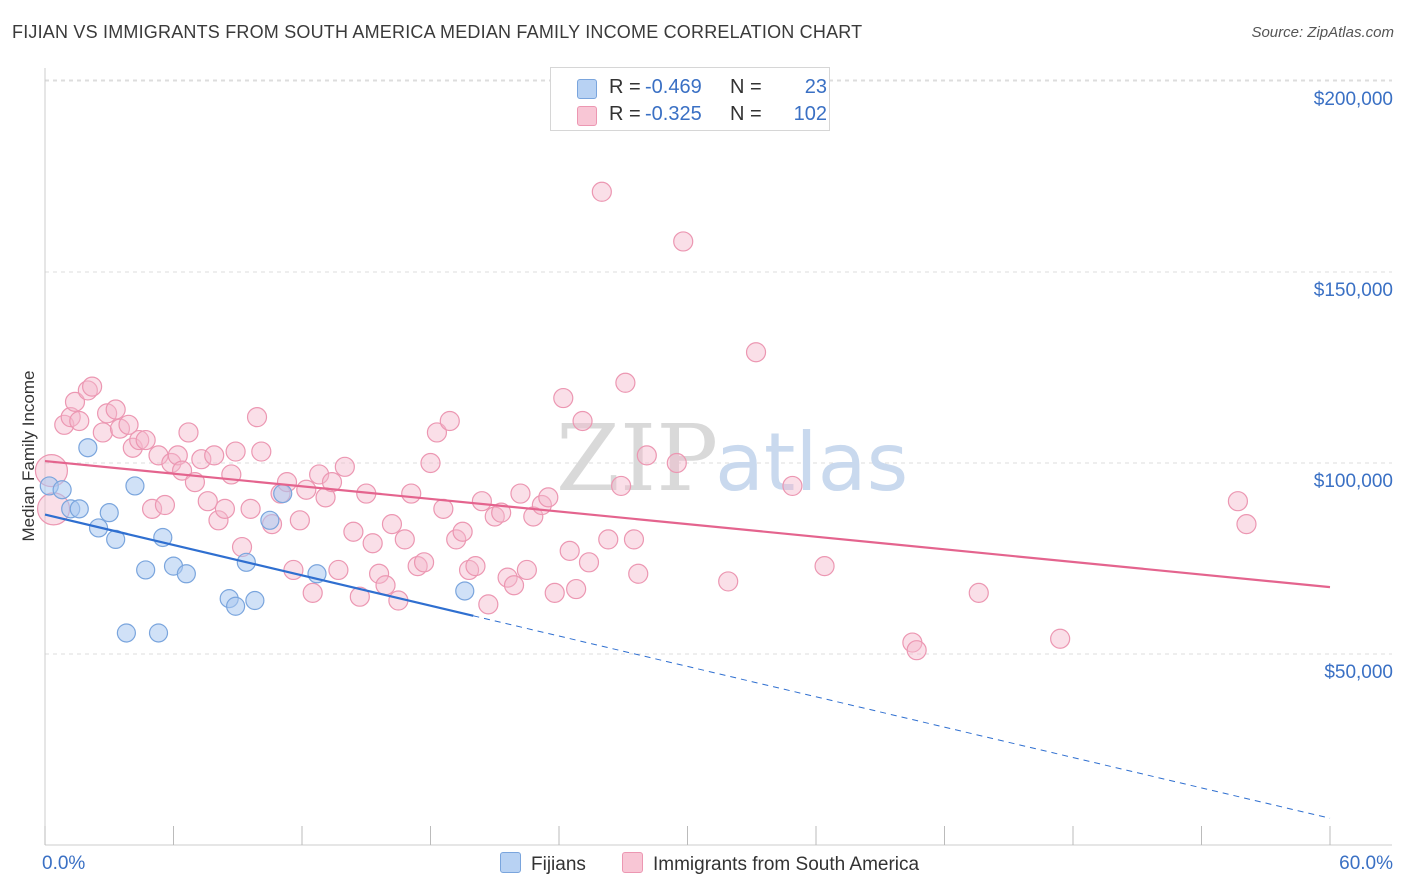  I want to click on y-tick-label: $150,000, so click(1353, 290).